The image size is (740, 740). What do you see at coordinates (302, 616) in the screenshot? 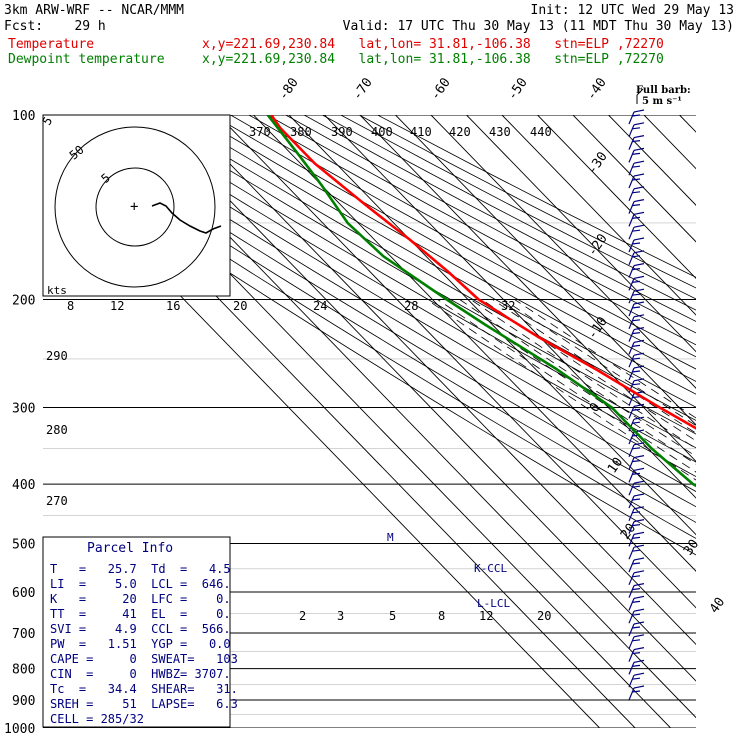
I see `mixing-ratio-label: 2` at bounding box center [302, 616].